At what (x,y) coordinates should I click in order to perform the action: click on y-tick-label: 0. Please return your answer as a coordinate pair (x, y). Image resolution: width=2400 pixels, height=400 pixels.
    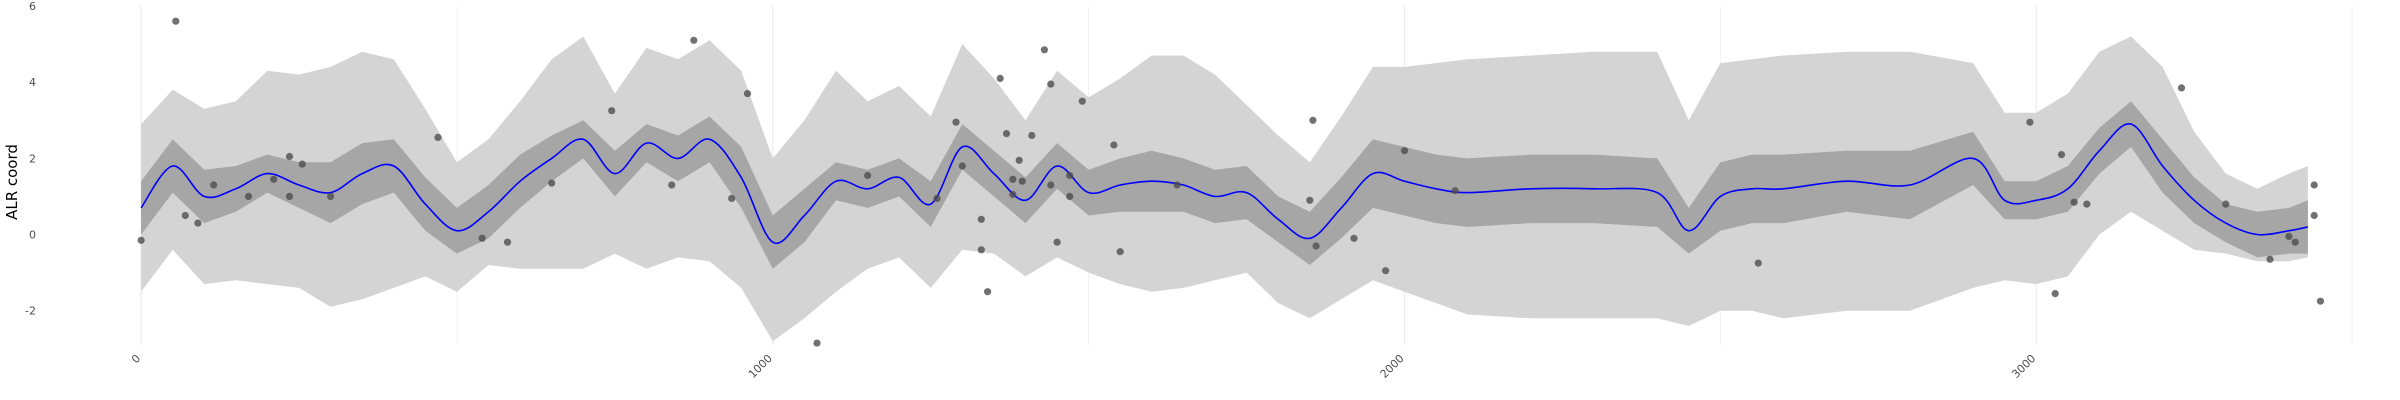
    Looking at the image, I should click on (32, 235).